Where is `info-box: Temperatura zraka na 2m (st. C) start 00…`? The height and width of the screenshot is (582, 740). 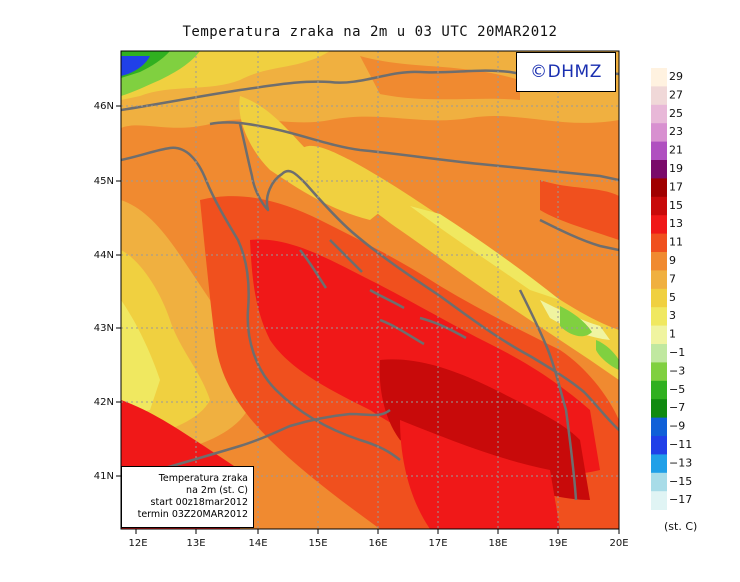
info-box: Temperatura zraka na 2m (st. C) start 00… is located at coordinates (187, 497).